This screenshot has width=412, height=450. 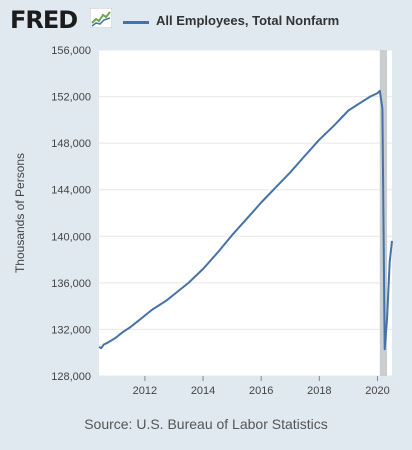 What do you see at coordinates (248, 20) in the screenshot?
I see `legend-label: All Employees, Total Nonfarm` at bounding box center [248, 20].